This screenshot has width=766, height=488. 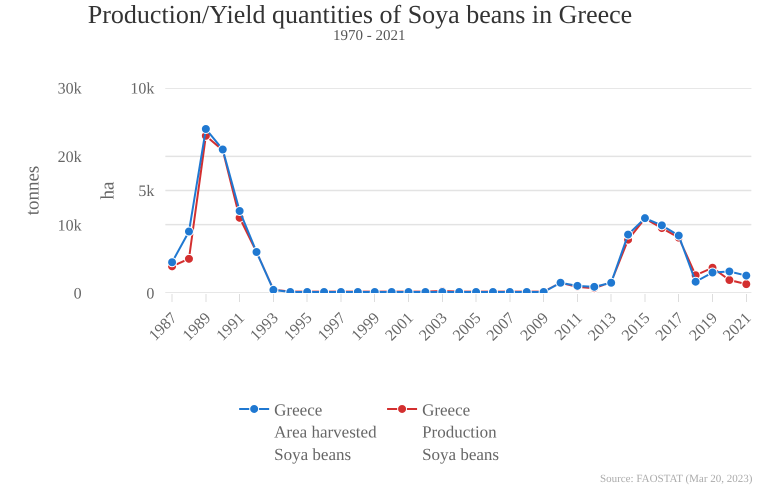 I want to click on y2-tick-label: 0, so click(x=150, y=294).